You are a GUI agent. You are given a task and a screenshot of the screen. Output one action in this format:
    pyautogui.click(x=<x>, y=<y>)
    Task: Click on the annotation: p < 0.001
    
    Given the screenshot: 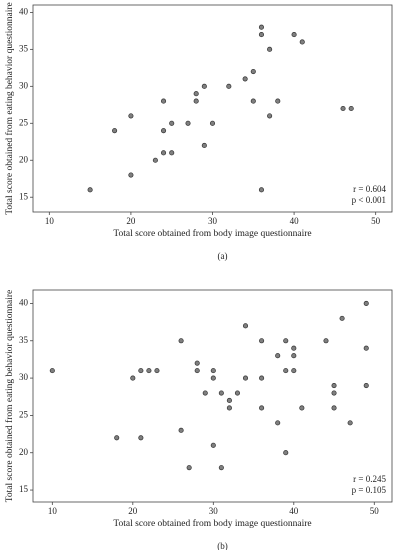 What is the action you would take?
    pyautogui.click(x=369, y=200)
    